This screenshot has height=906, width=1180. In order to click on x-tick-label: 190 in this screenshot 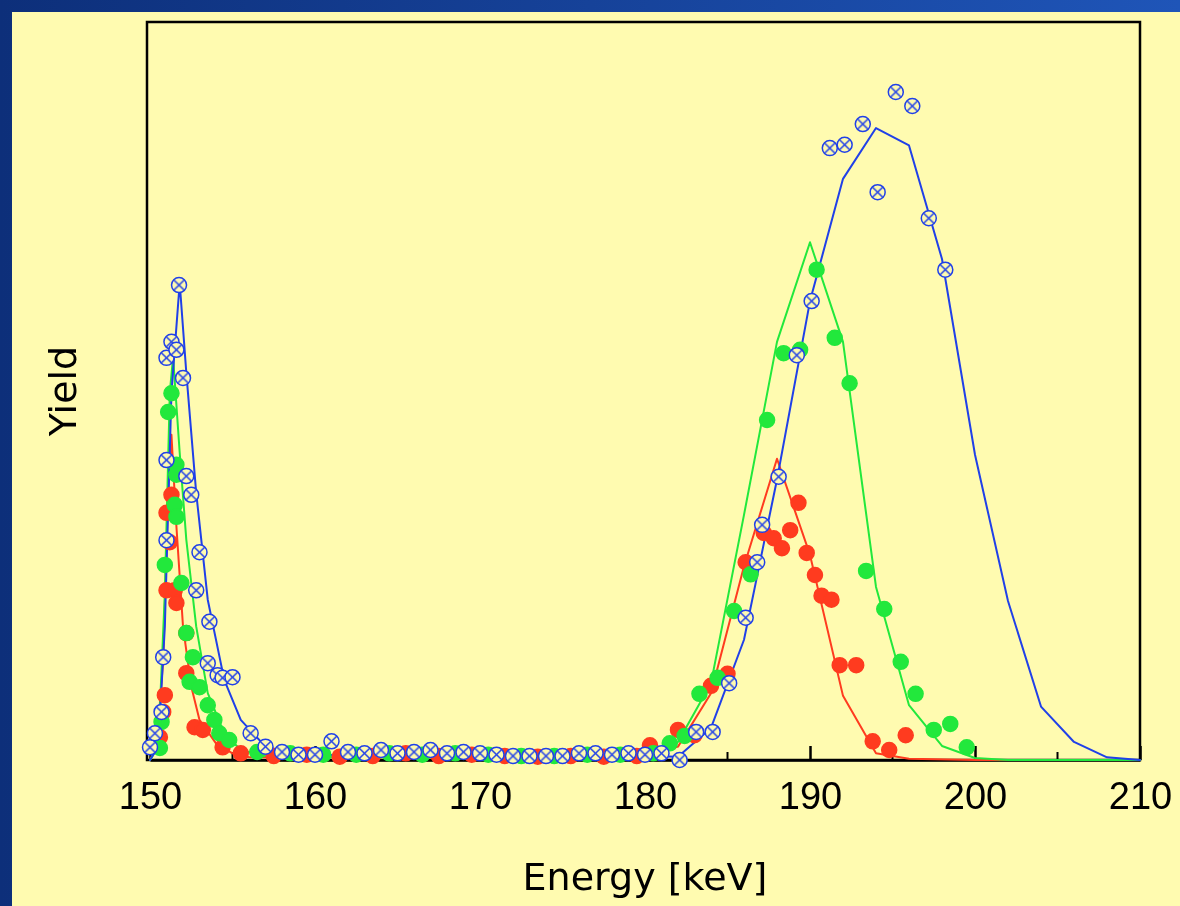, I will do `click(810, 795)`.